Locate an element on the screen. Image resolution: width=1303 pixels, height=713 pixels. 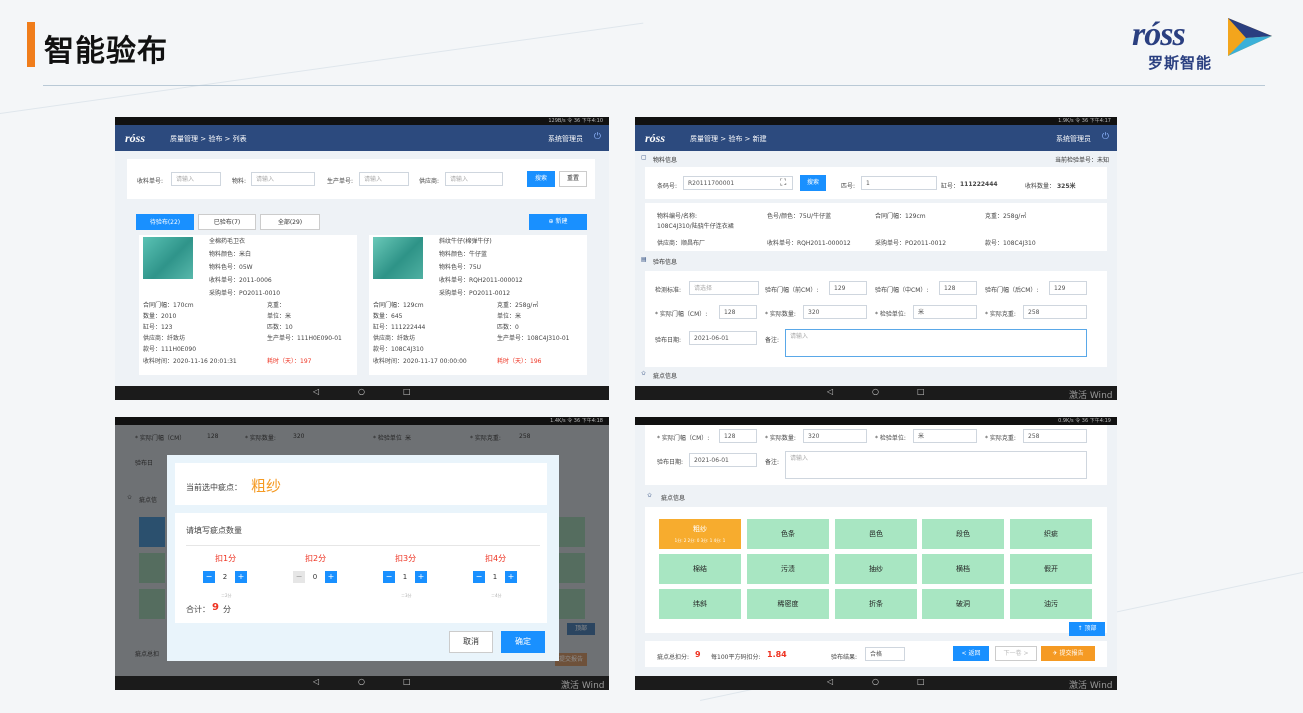
defect-tile: 油污 is located at coordinates (1051, 604).